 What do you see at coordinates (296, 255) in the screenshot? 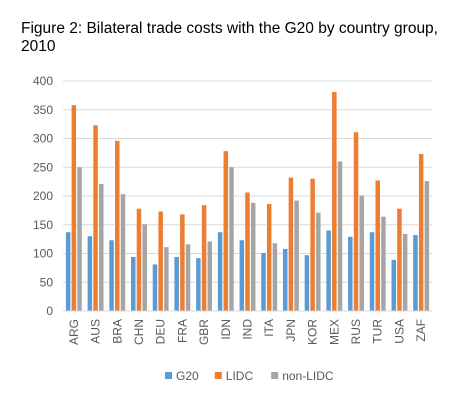
I see `bar-non-lidc-jpn` at bounding box center [296, 255].